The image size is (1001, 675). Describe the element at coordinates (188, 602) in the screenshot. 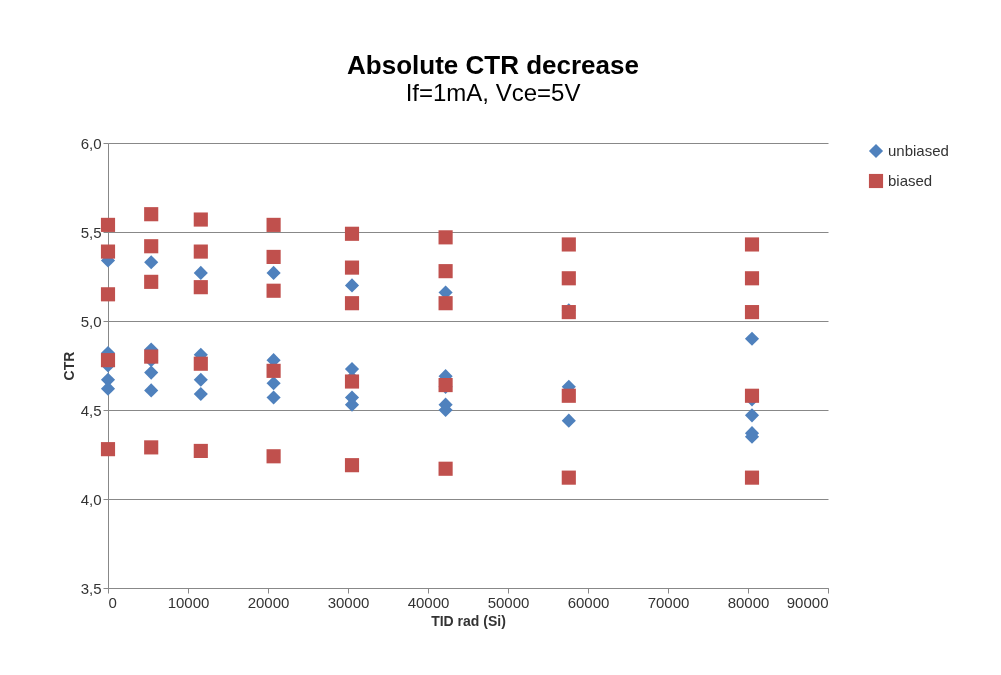

I see `x-tick-label: 10000` at that location.